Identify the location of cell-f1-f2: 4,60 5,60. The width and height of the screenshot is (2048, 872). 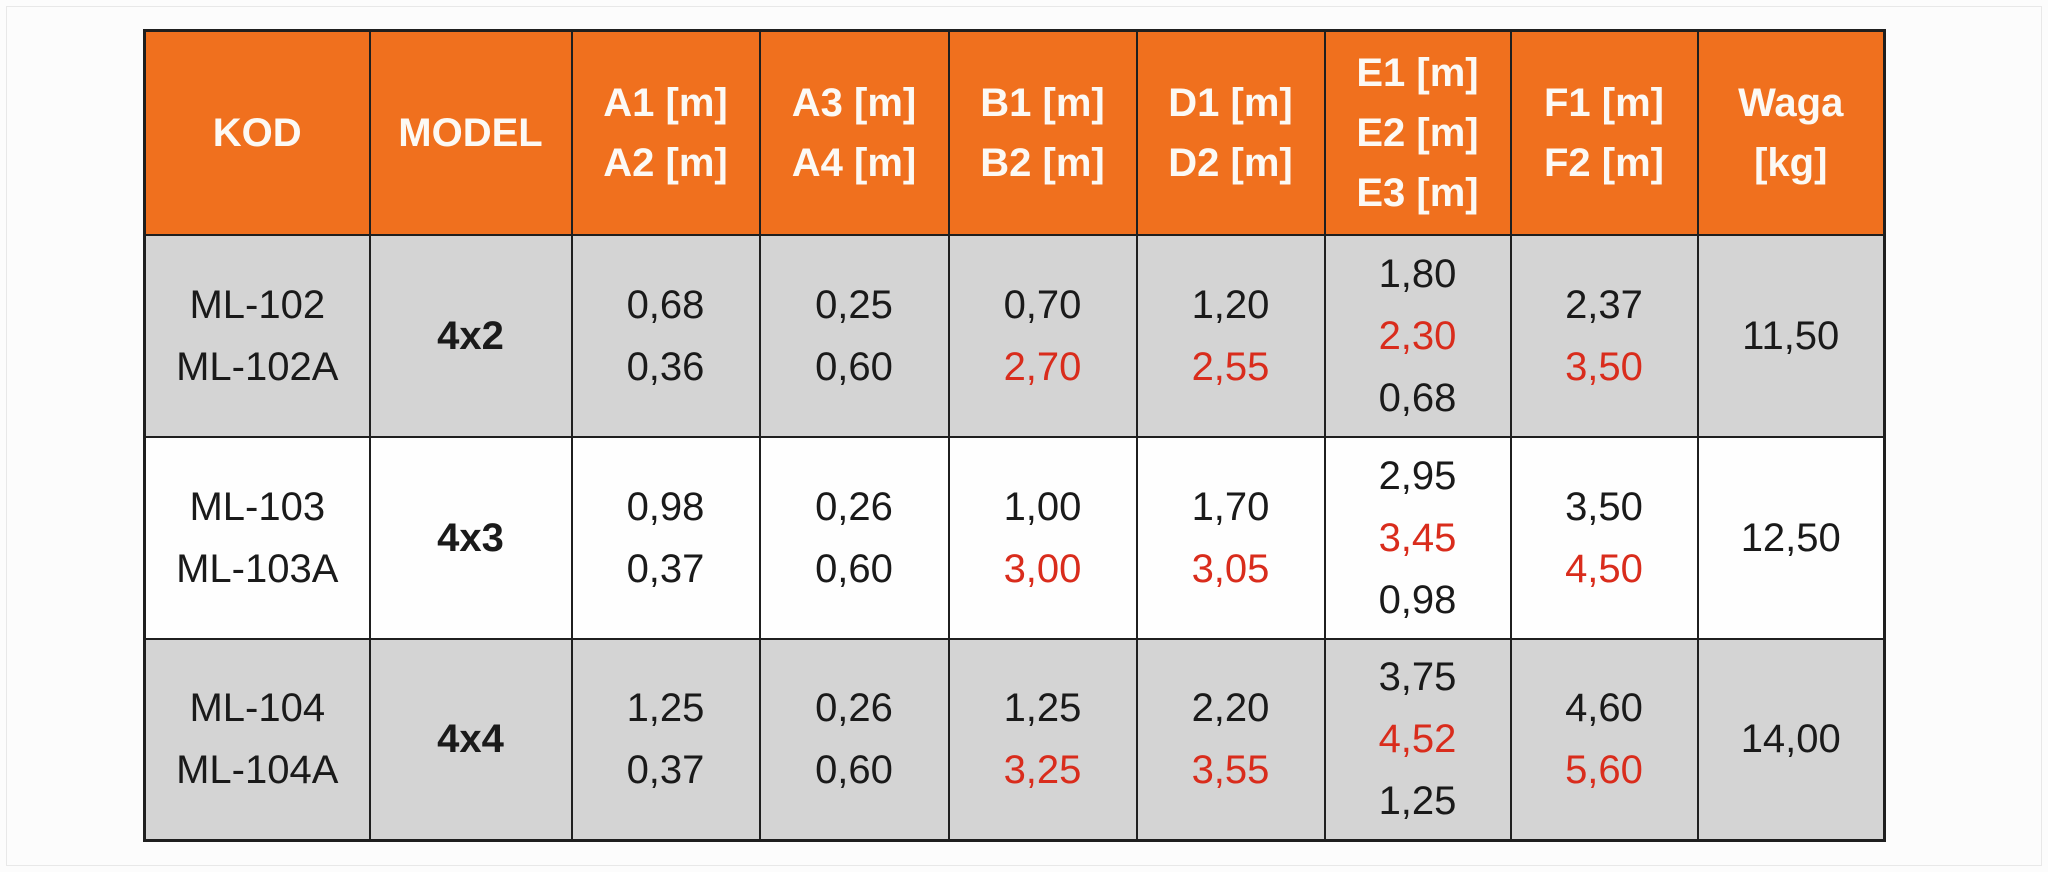
(1604, 739).